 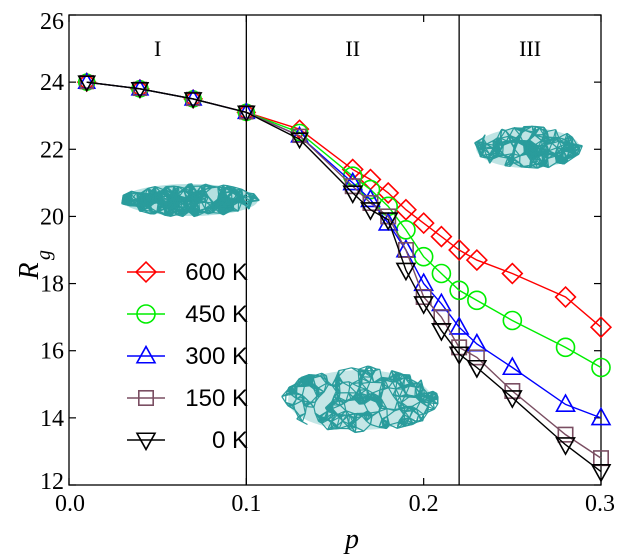 What do you see at coordinates (216, 356) in the screenshot?
I see `legend-label-2: 300 K` at bounding box center [216, 356].